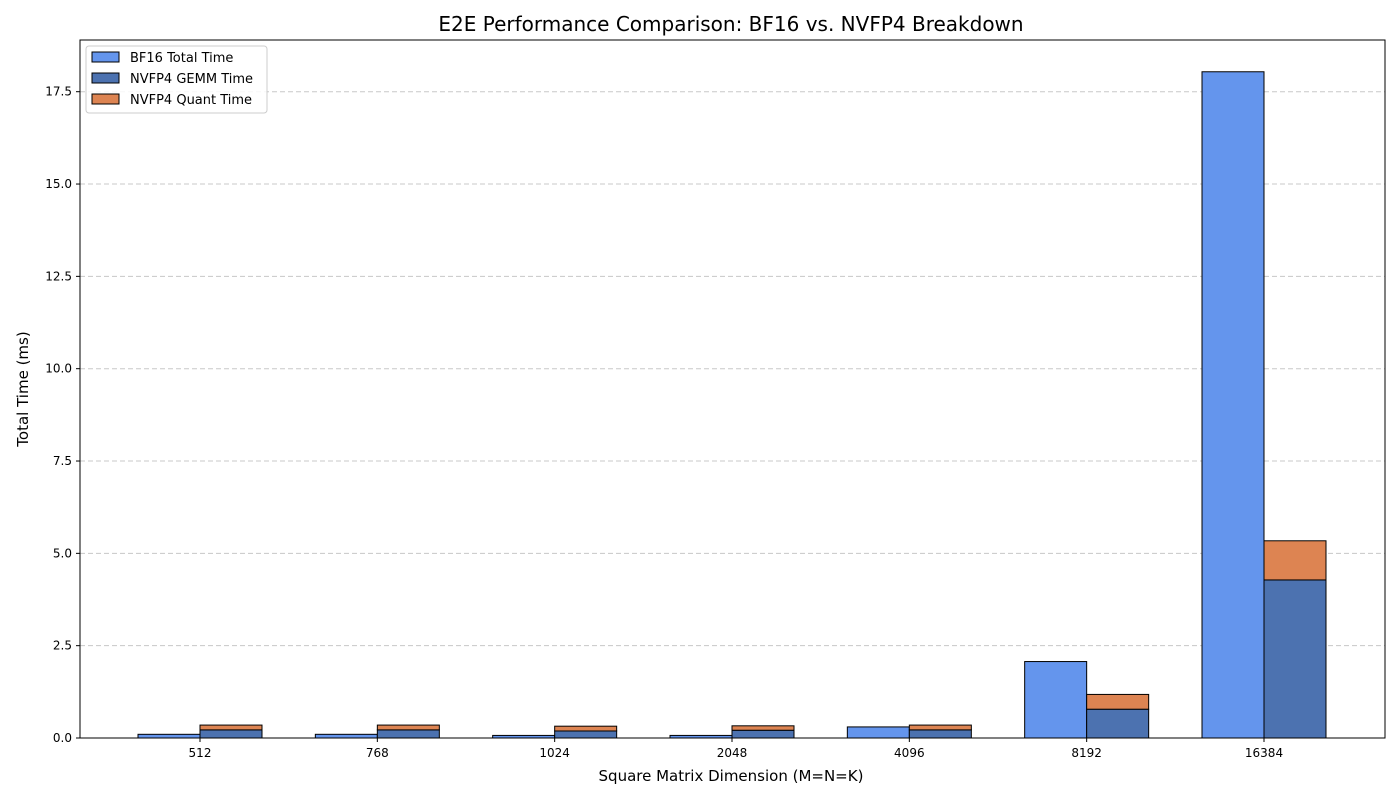  What do you see at coordinates (58, 369) in the screenshot?
I see `y-tick-label: 10.0` at bounding box center [58, 369].